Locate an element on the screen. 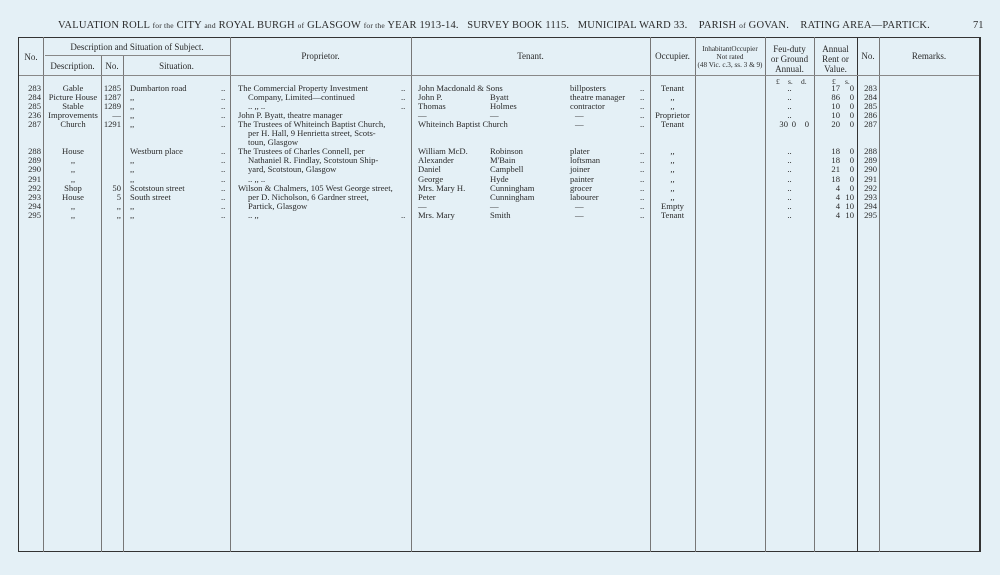  row-number: 291 is located at coordinates (34, 178).